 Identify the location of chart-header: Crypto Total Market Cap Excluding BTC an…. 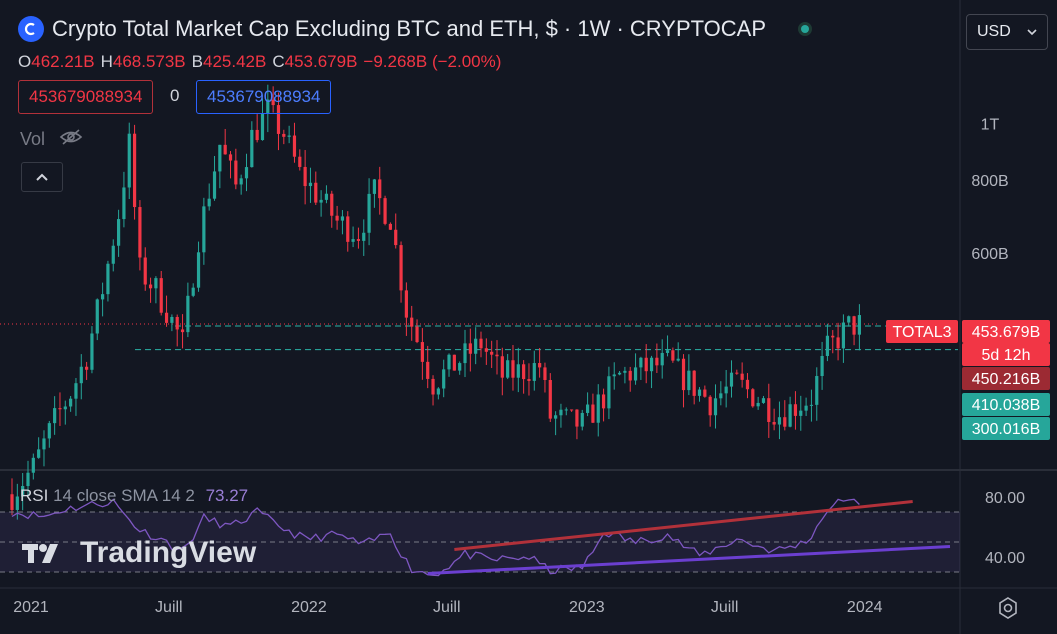
(415, 29).